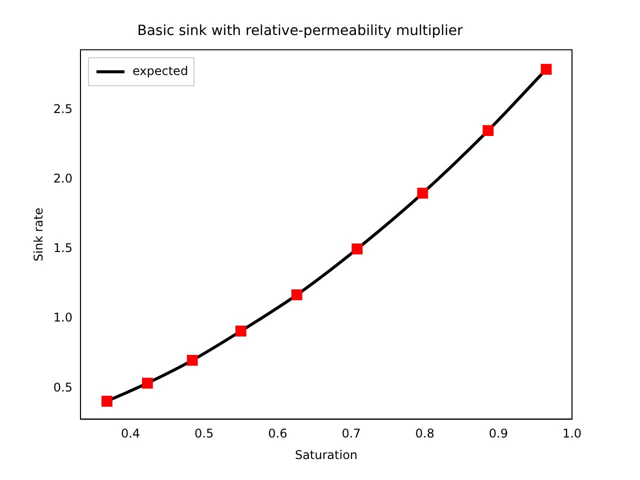 The height and width of the screenshot is (480, 640). I want to click on legend-label: expected, so click(160, 71).